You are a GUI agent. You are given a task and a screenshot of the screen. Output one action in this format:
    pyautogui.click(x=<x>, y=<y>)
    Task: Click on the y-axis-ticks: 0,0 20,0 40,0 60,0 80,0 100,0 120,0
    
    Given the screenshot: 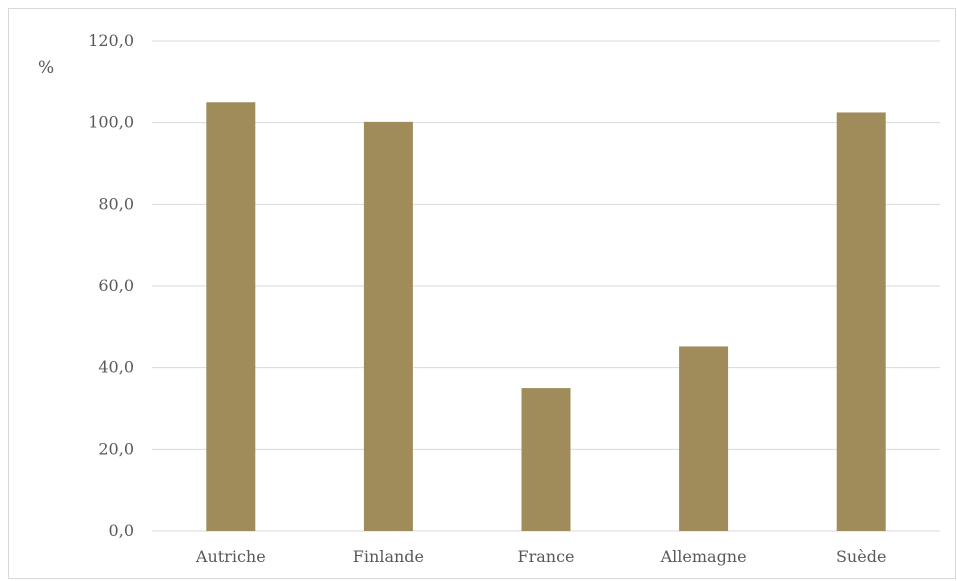 What is the action you would take?
    pyautogui.click(x=111, y=285)
    